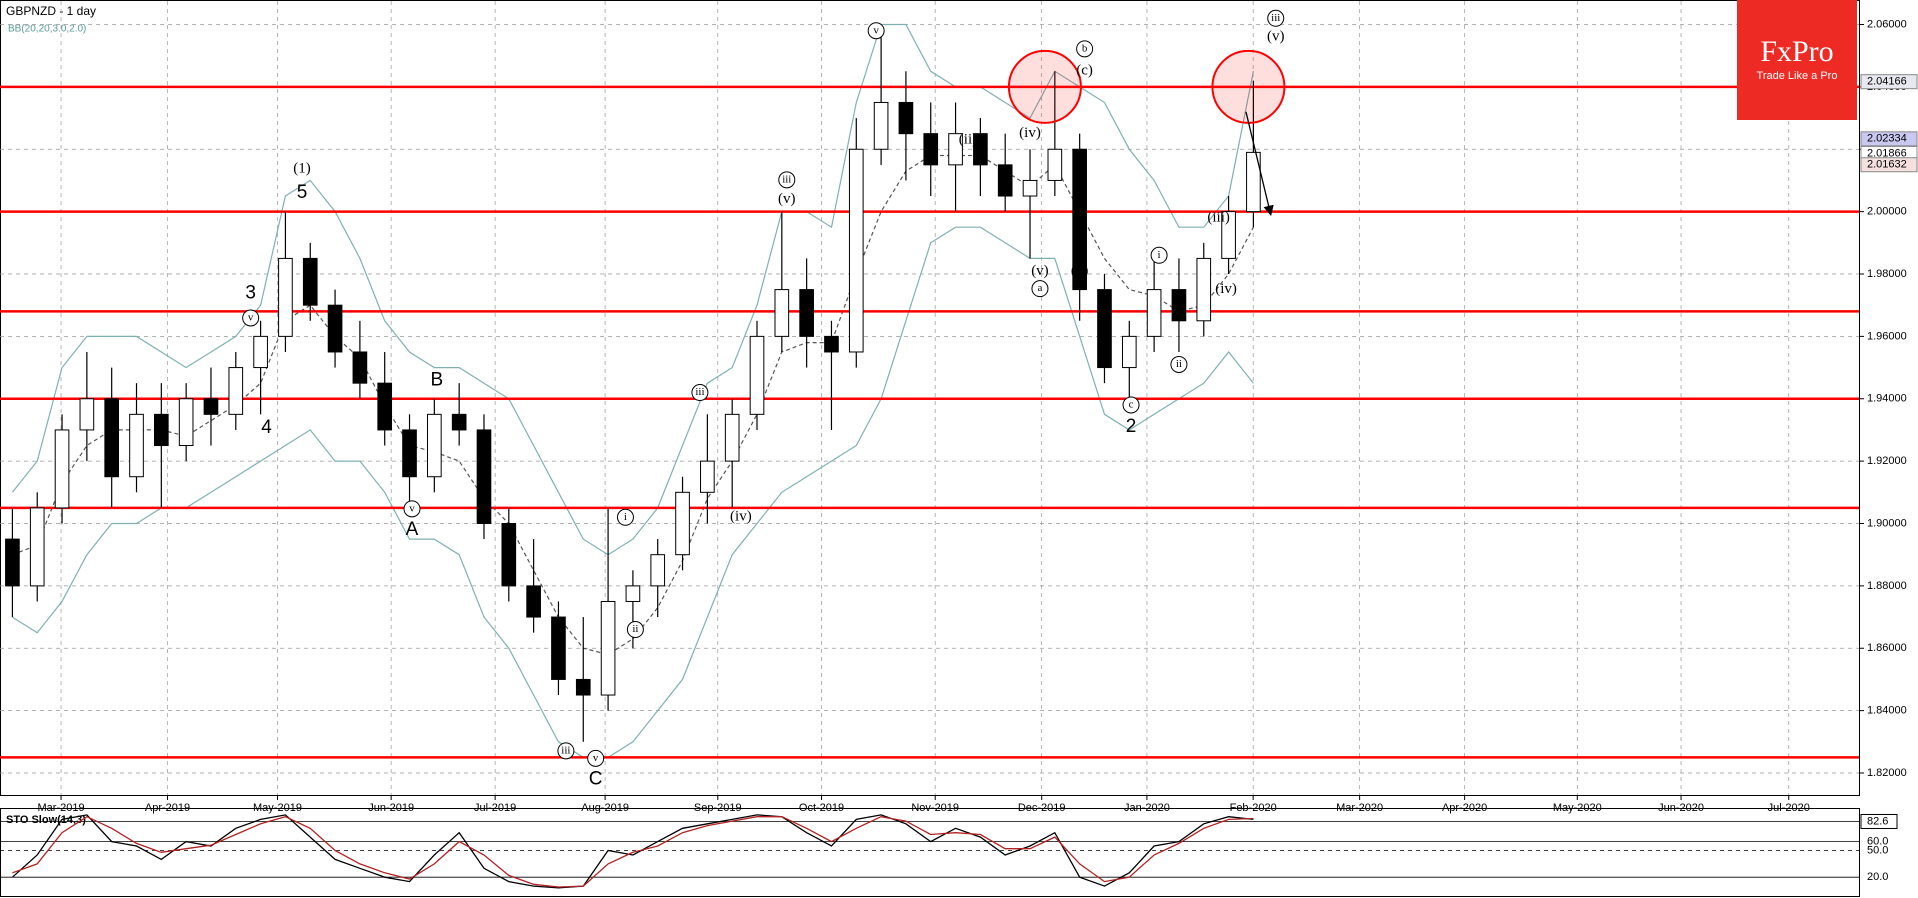 This screenshot has height=898, width=1918. I want to click on logo-box, so click(1797, 60).